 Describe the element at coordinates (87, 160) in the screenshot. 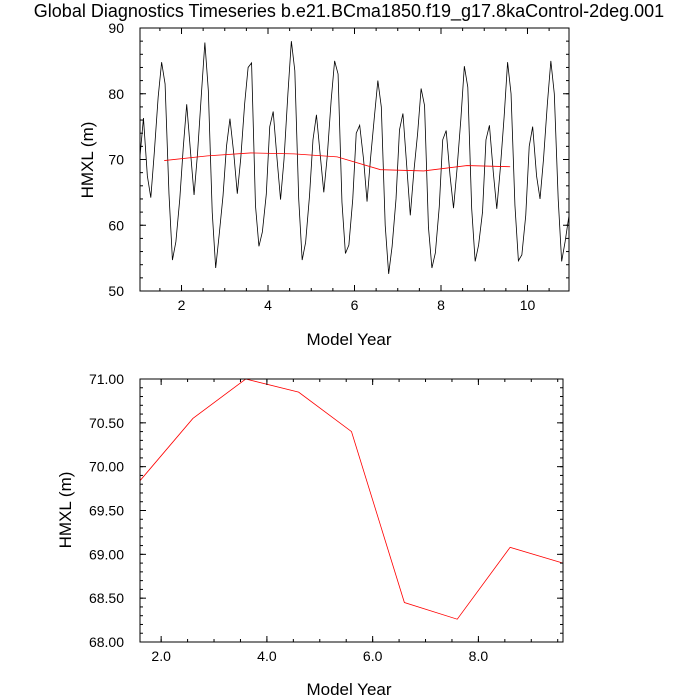

I see `y-axis-label-top: HMXL (m)` at that location.